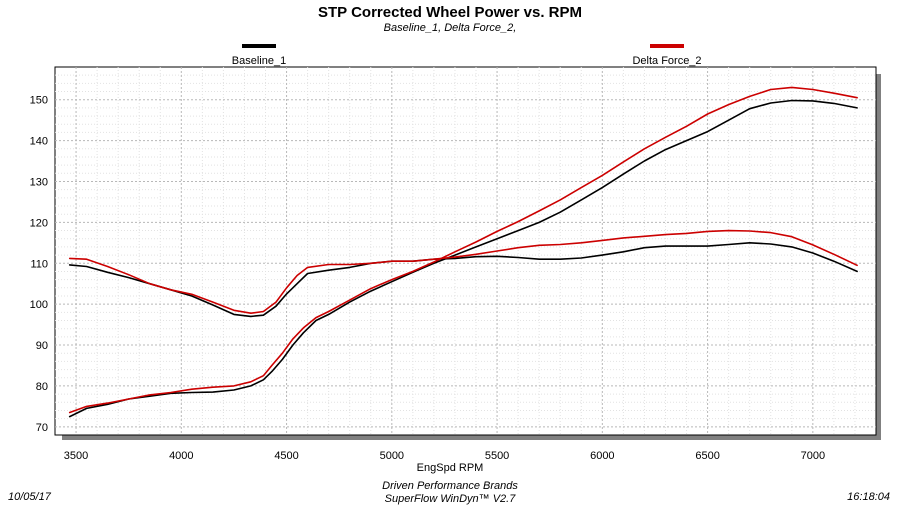 Image resolution: width=900 pixels, height=506 pixels. Describe the element at coordinates (666, 61) in the screenshot. I see `legend-label-delta-force: Delta Force_2` at that location.